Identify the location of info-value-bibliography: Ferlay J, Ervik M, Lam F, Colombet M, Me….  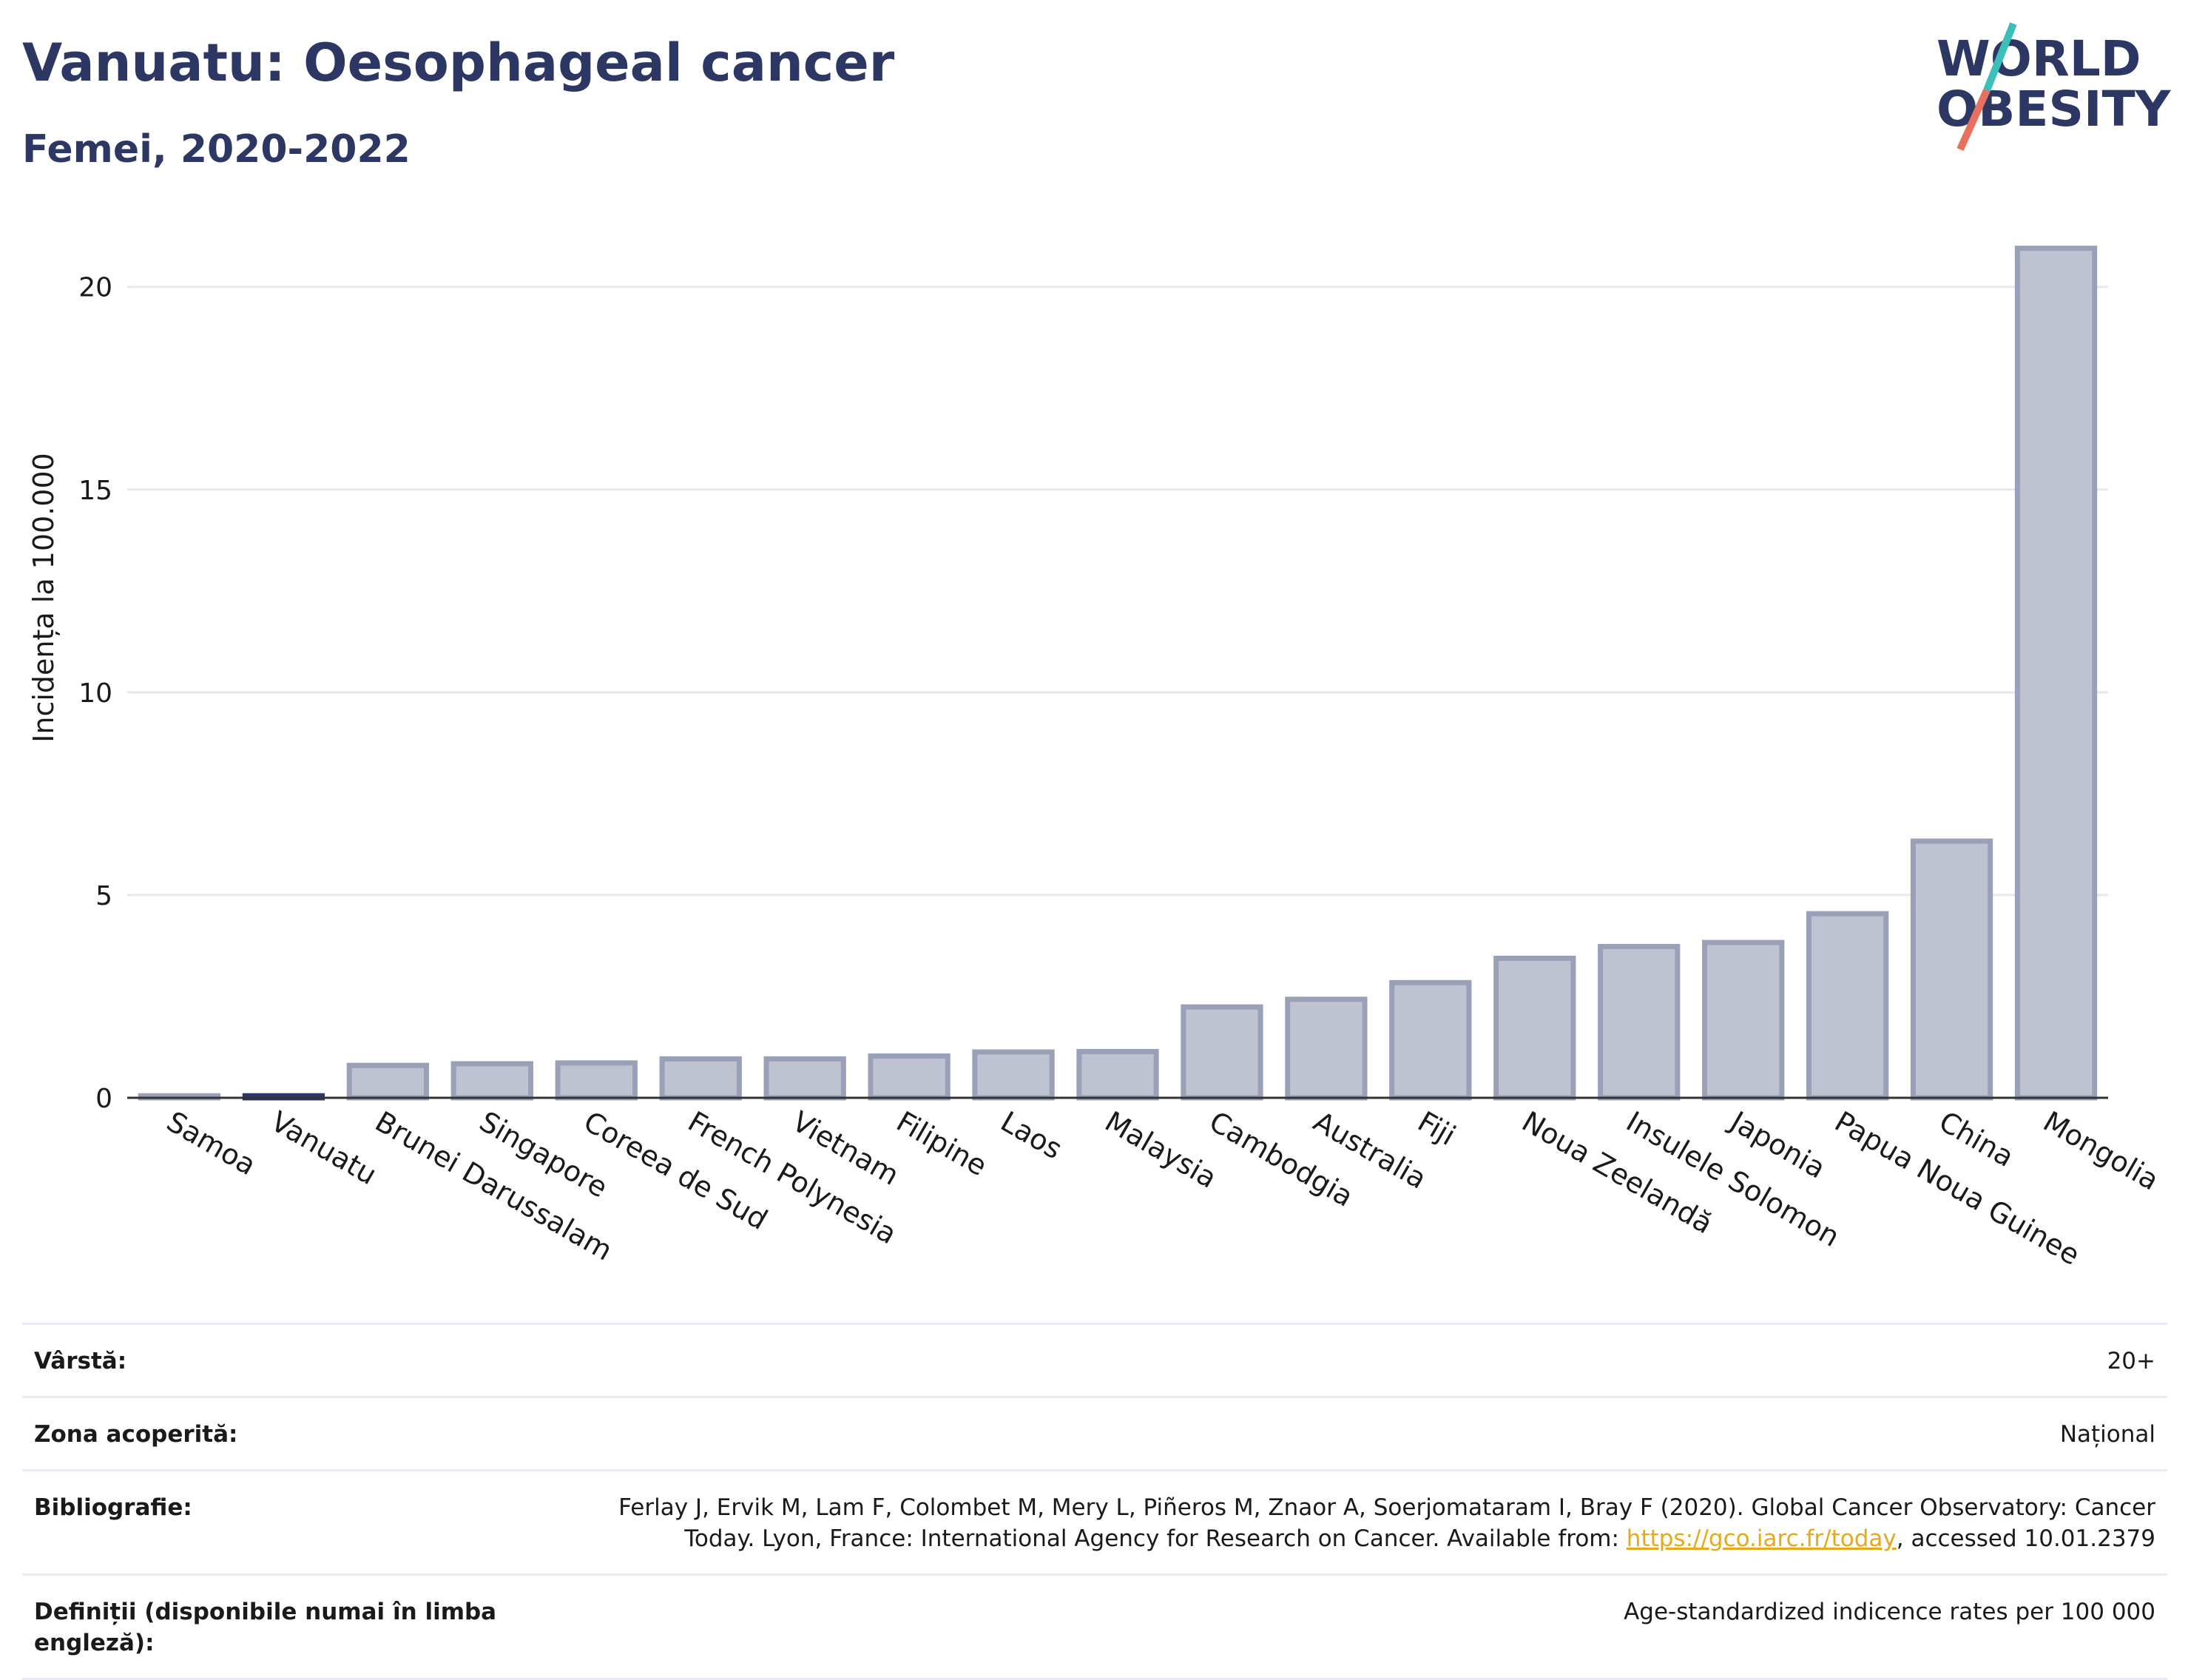
(1349, 1523).